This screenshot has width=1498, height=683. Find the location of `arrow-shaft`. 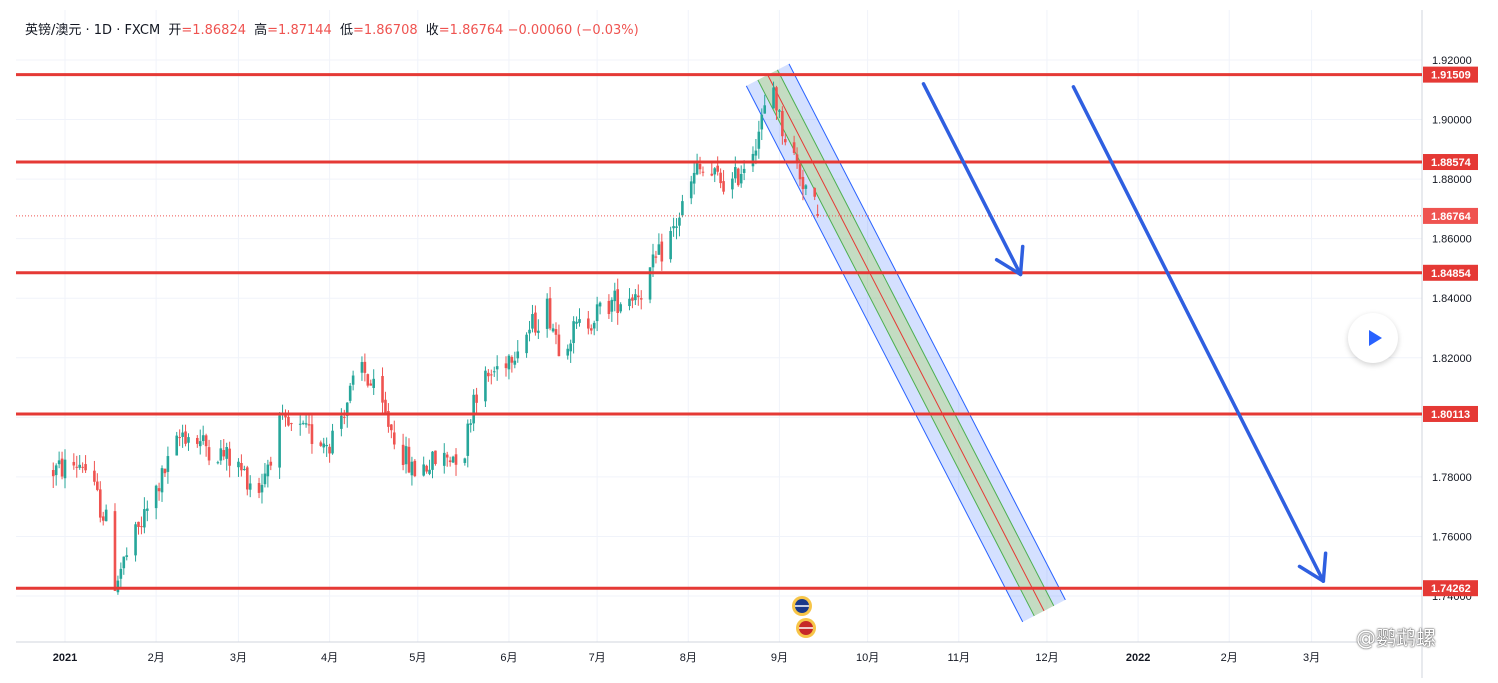

arrow-shaft is located at coordinates (972, 179).